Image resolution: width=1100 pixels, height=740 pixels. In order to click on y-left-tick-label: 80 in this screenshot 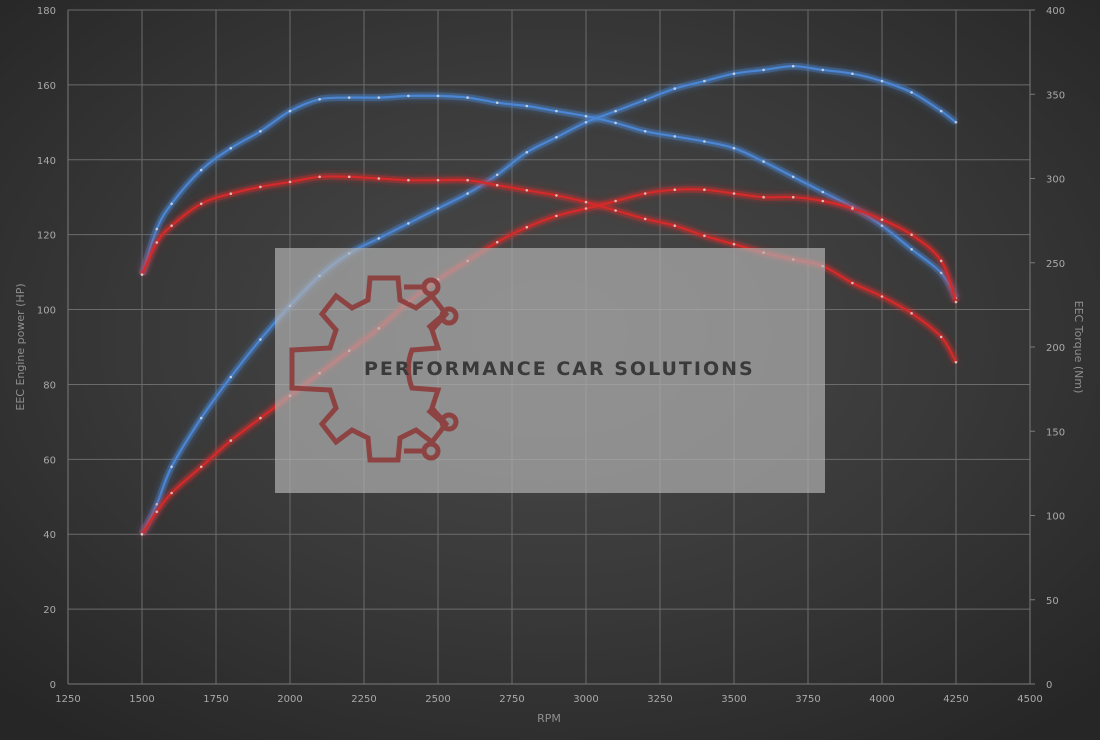, I will do `click(49, 385)`.